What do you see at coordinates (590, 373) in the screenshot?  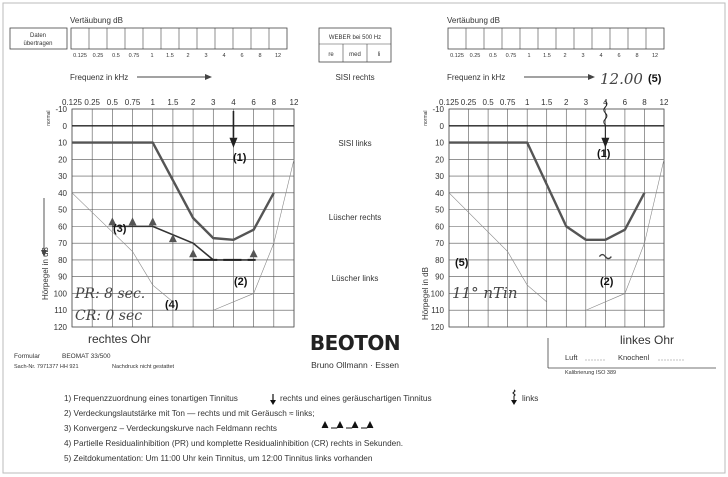 I see `kalibrierung-note: Kalibrierung ISO 389` at bounding box center [590, 373].